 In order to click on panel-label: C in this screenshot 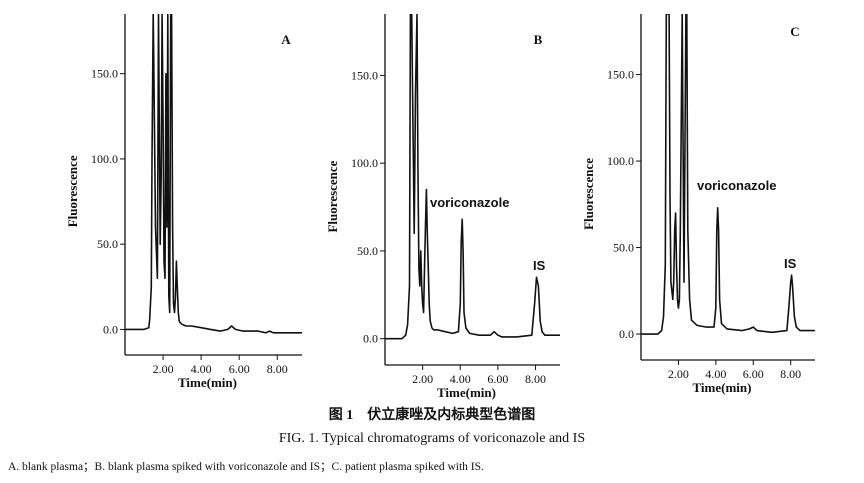, I will do `click(794, 31)`.